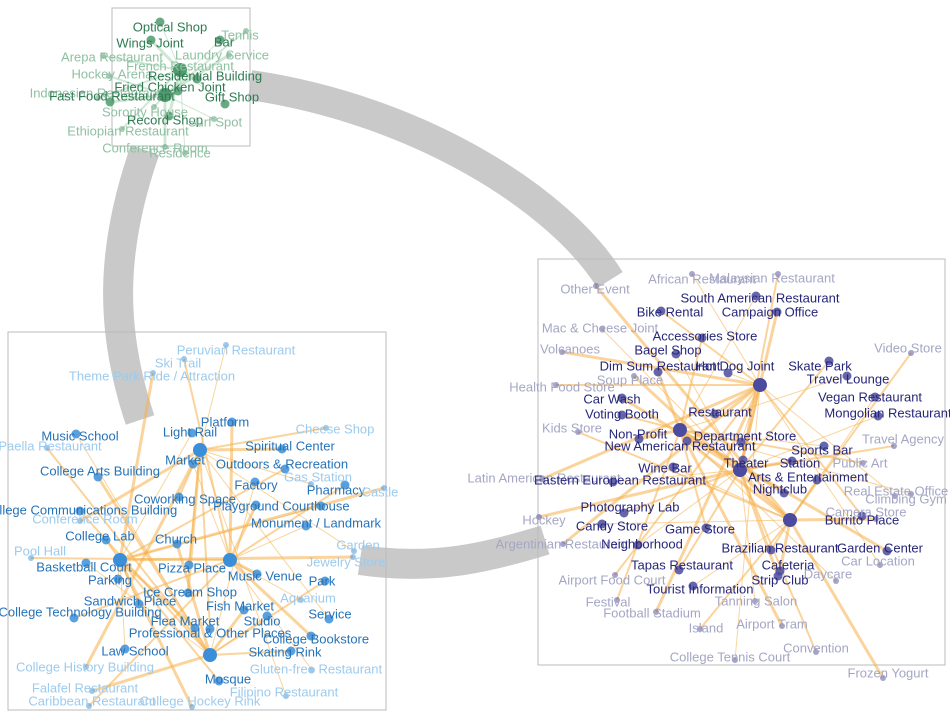 The height and width of the screenshot is (716, 950). What do you see at coordinates (622, 413) in the screenshot?
I see `node-label: Voting Booth` at bounding box center [622, 413].